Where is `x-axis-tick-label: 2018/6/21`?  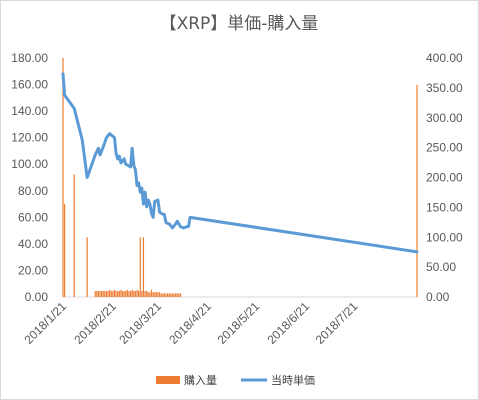
x-axis-tick-label: 2018/6/21 is located at coordinates (288, 323).